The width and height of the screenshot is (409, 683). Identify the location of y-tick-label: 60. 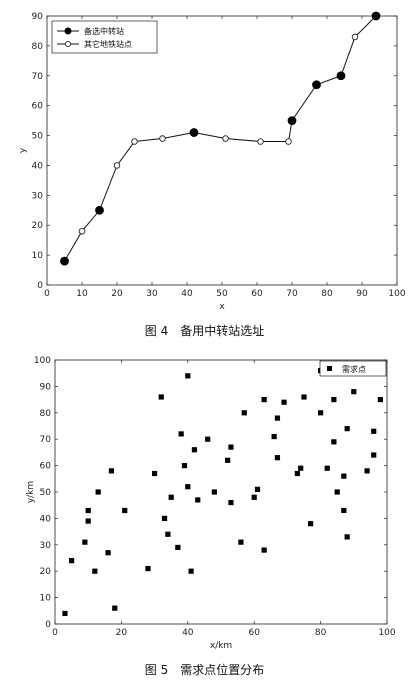
(38, 107).